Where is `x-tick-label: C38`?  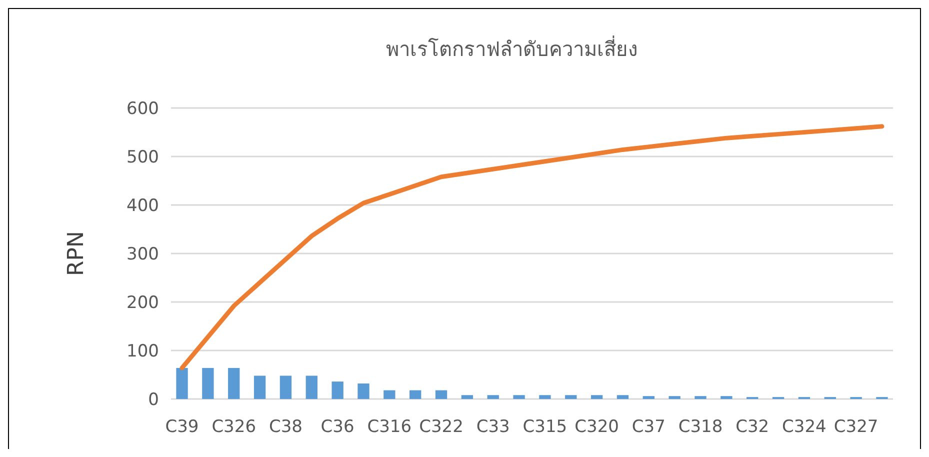
x-tick-label: C38 is located at coordinates (285, 427).